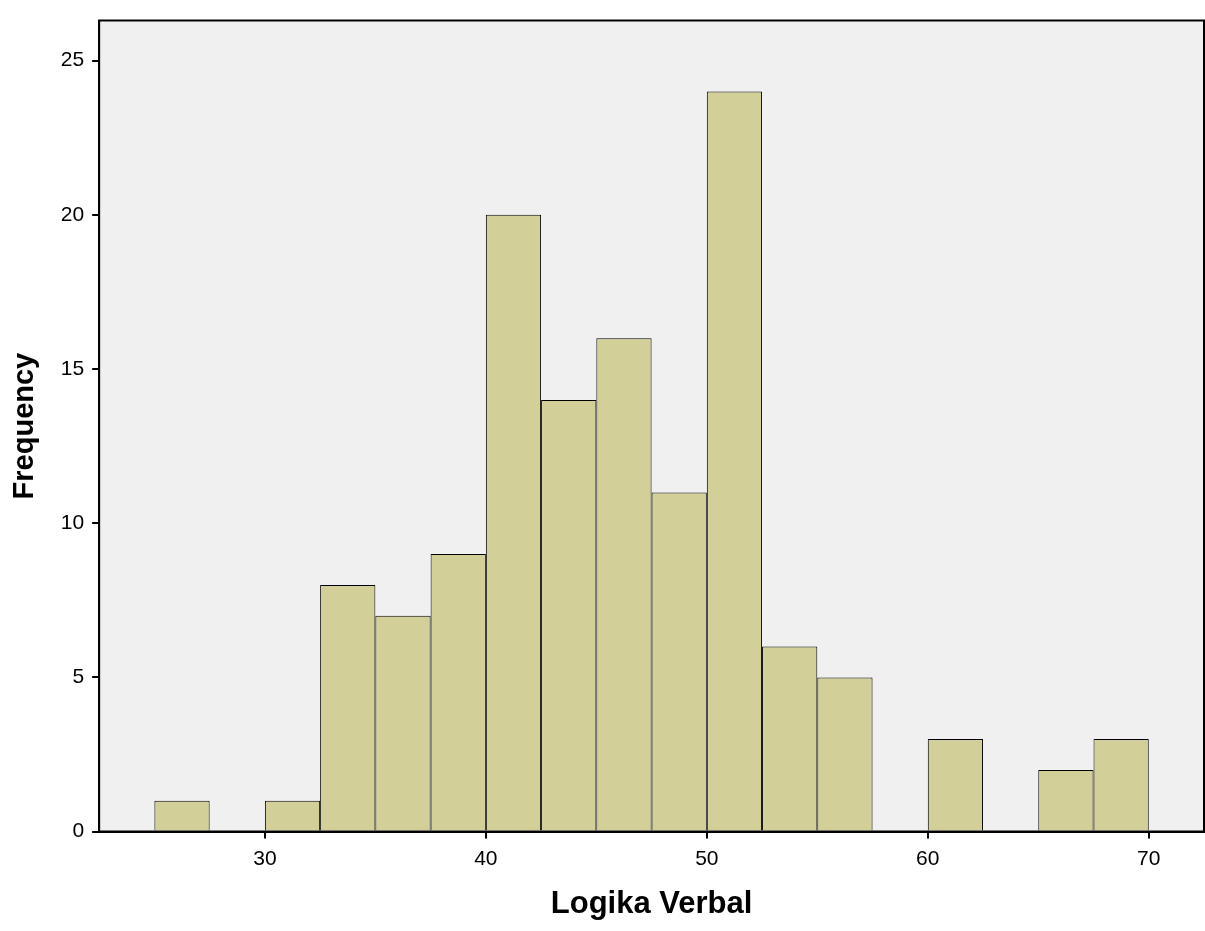 The width and height of the screenshot is (1205, 931). What do you see at coordinates (651, 902) in the screenshot?
I see `x-axis-title: Logika Verbal` at bounding box center [651, 902].